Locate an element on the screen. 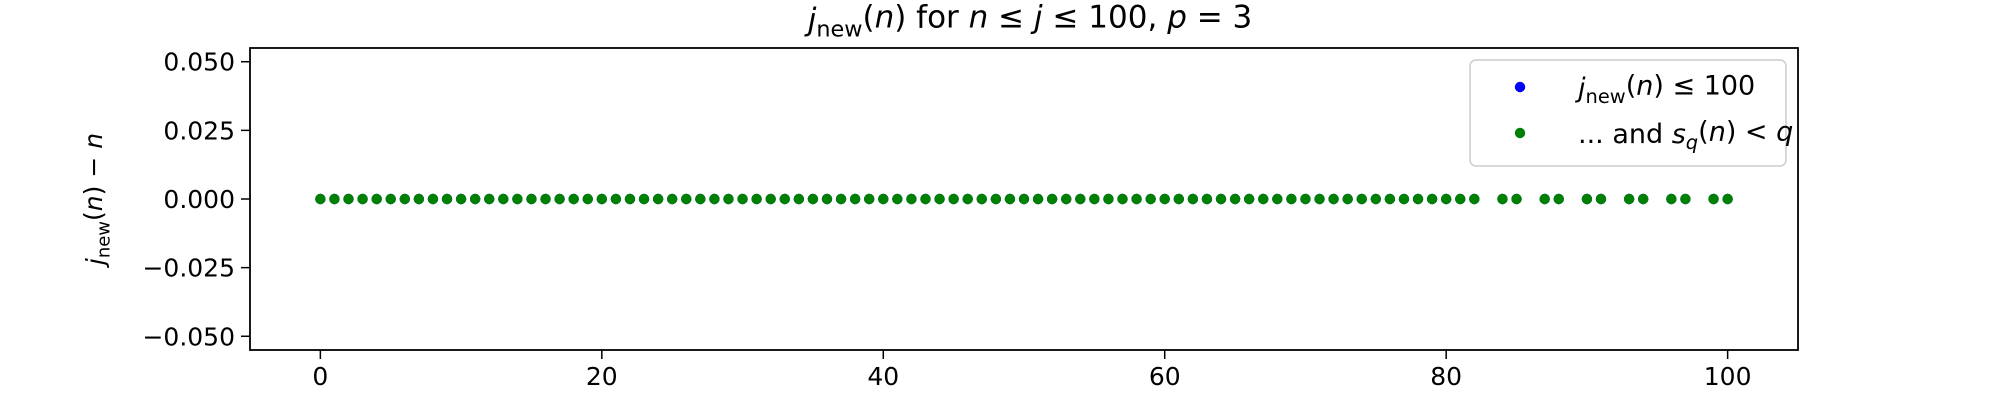  y-tick-label: −0.025 is located at coordinates (188, 268).